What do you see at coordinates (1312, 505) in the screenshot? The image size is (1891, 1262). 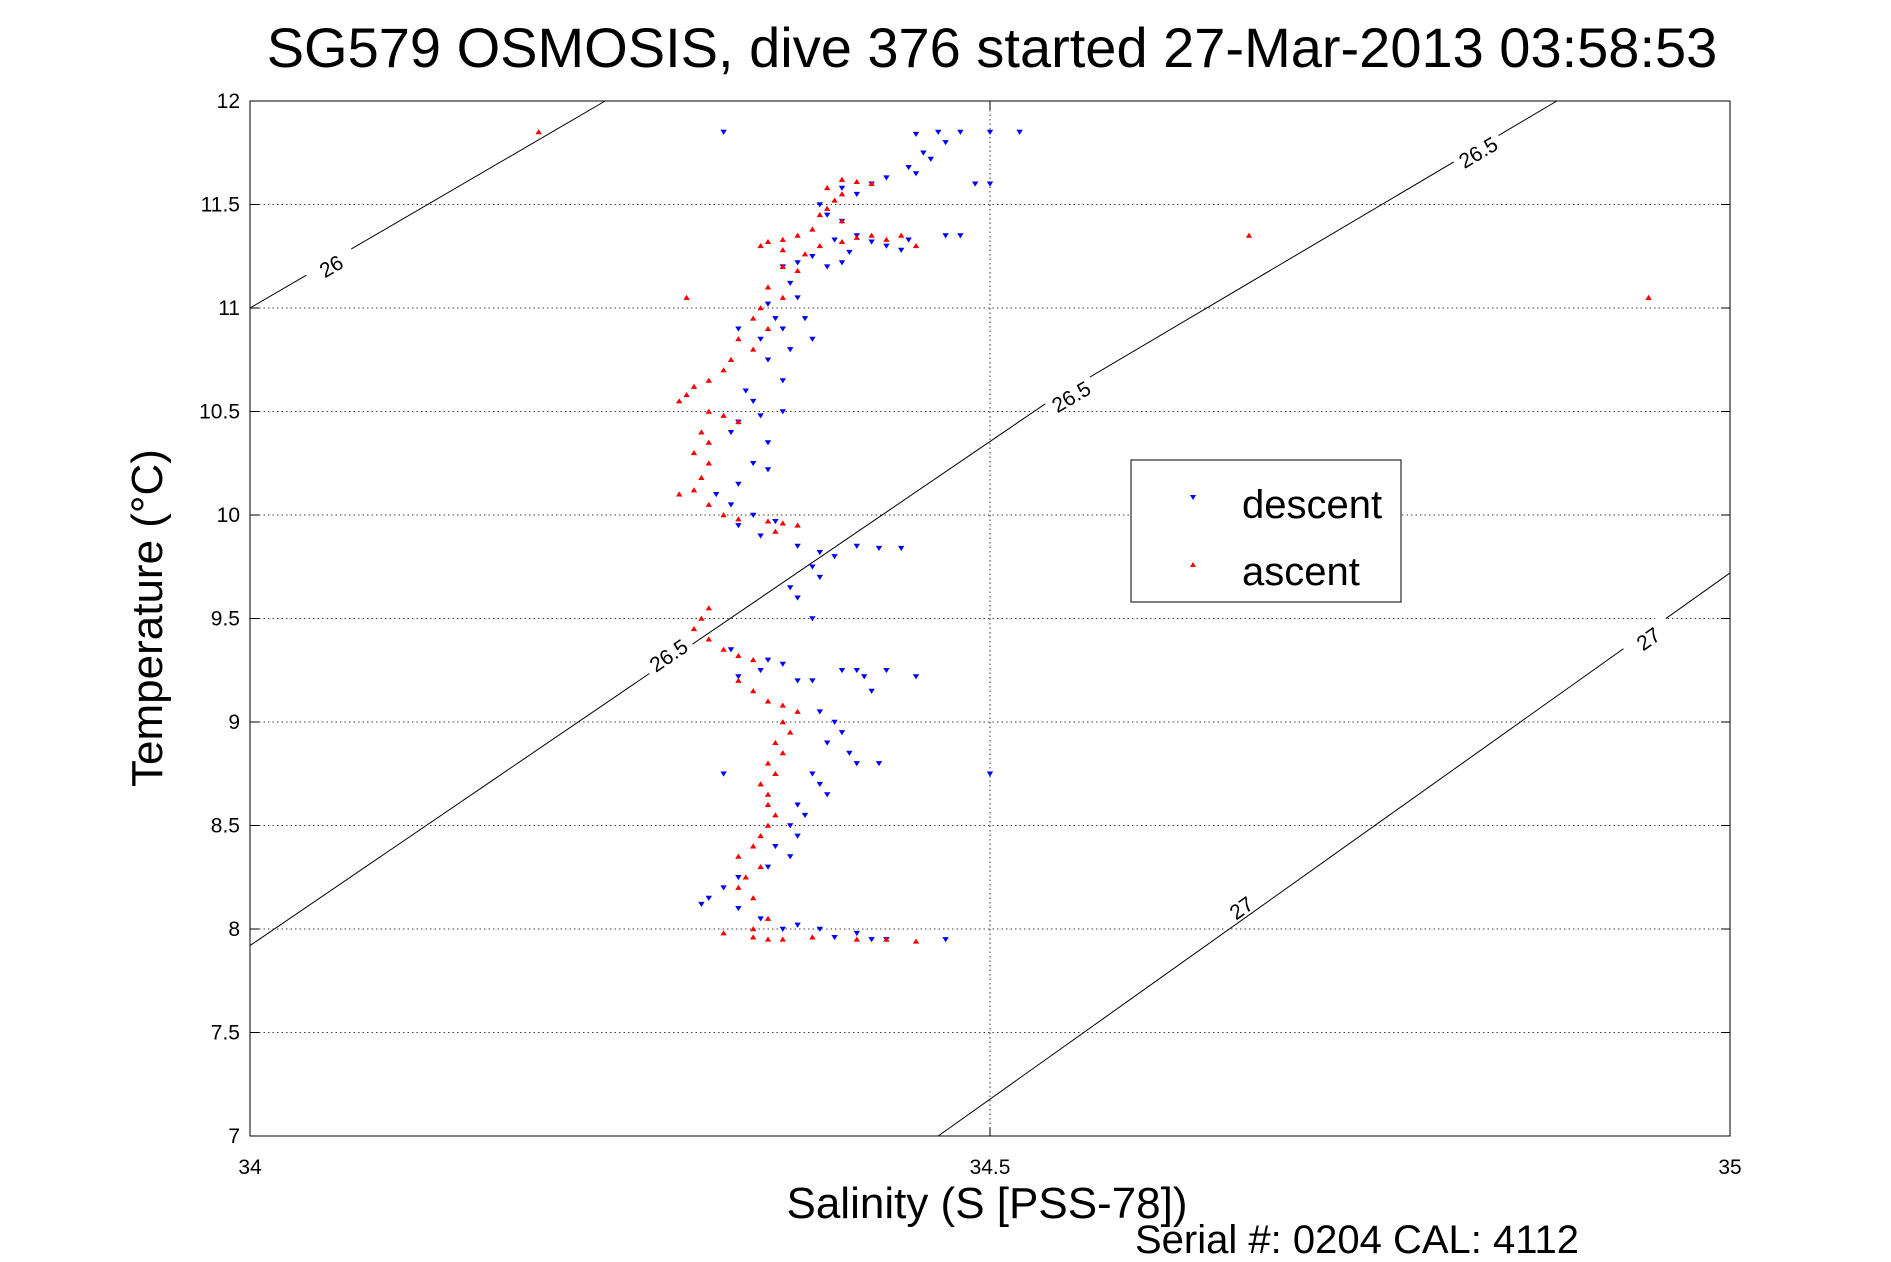 I see `legend-descent-label: descent` at bounding box center [1312, 505].